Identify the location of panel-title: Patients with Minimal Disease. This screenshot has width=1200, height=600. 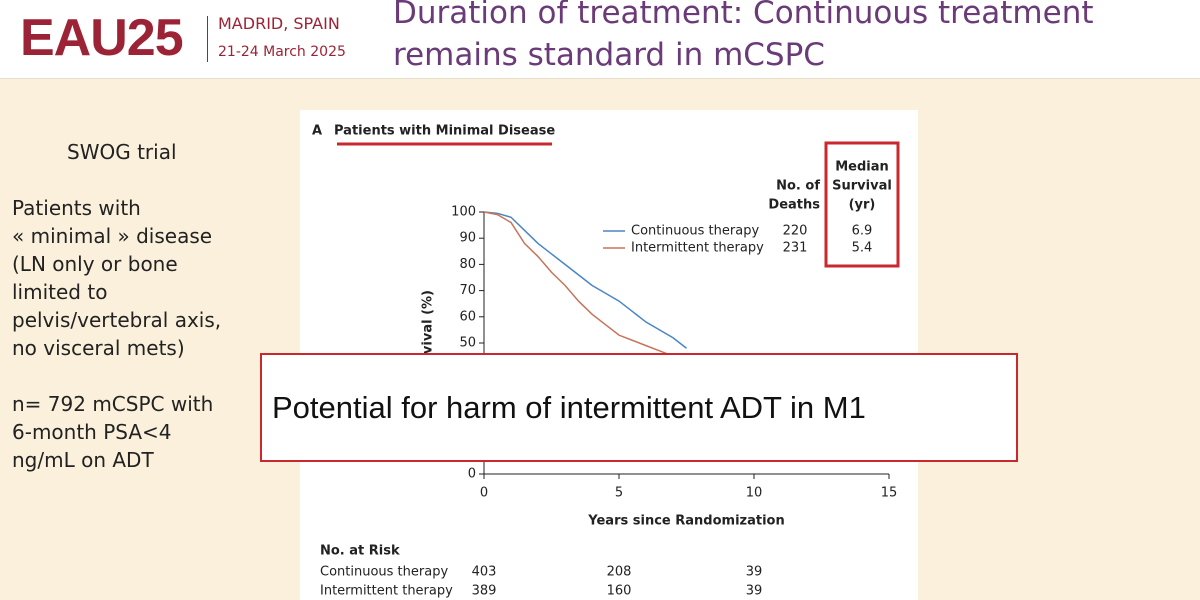
(444, 131).